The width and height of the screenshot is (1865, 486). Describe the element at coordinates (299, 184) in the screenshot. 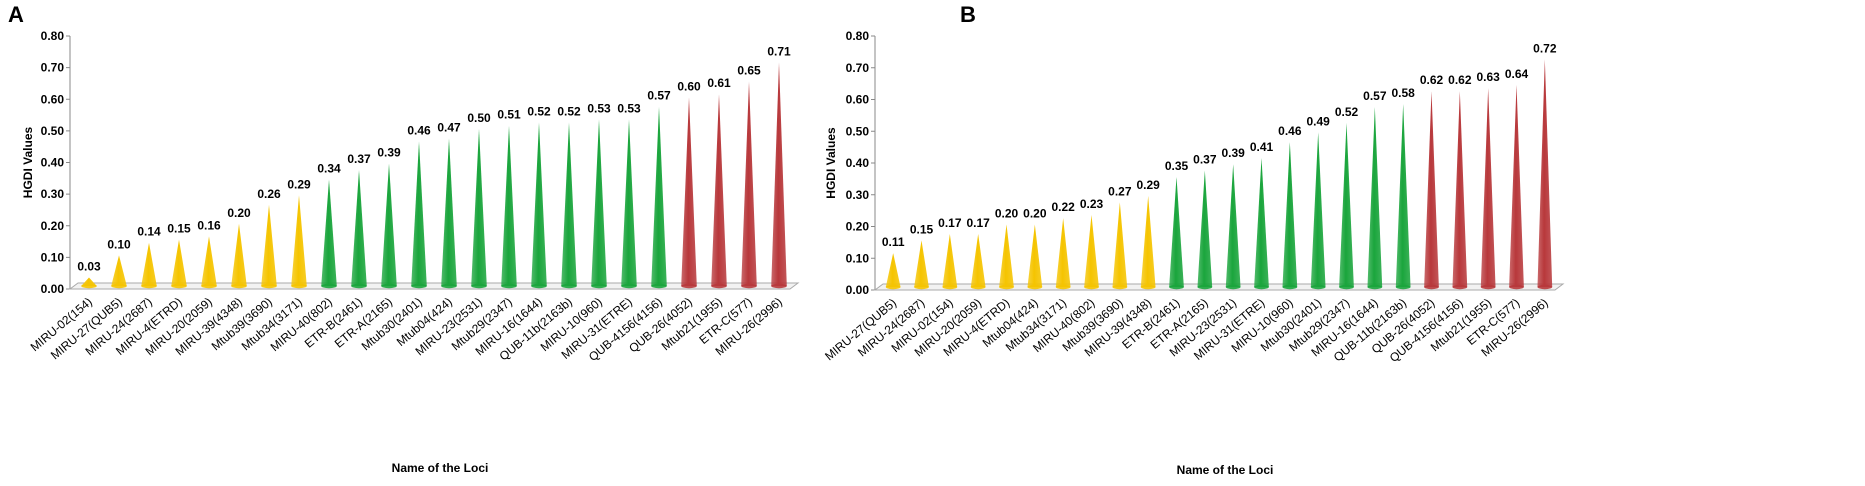

I see `data-label: 0.29` at that location.